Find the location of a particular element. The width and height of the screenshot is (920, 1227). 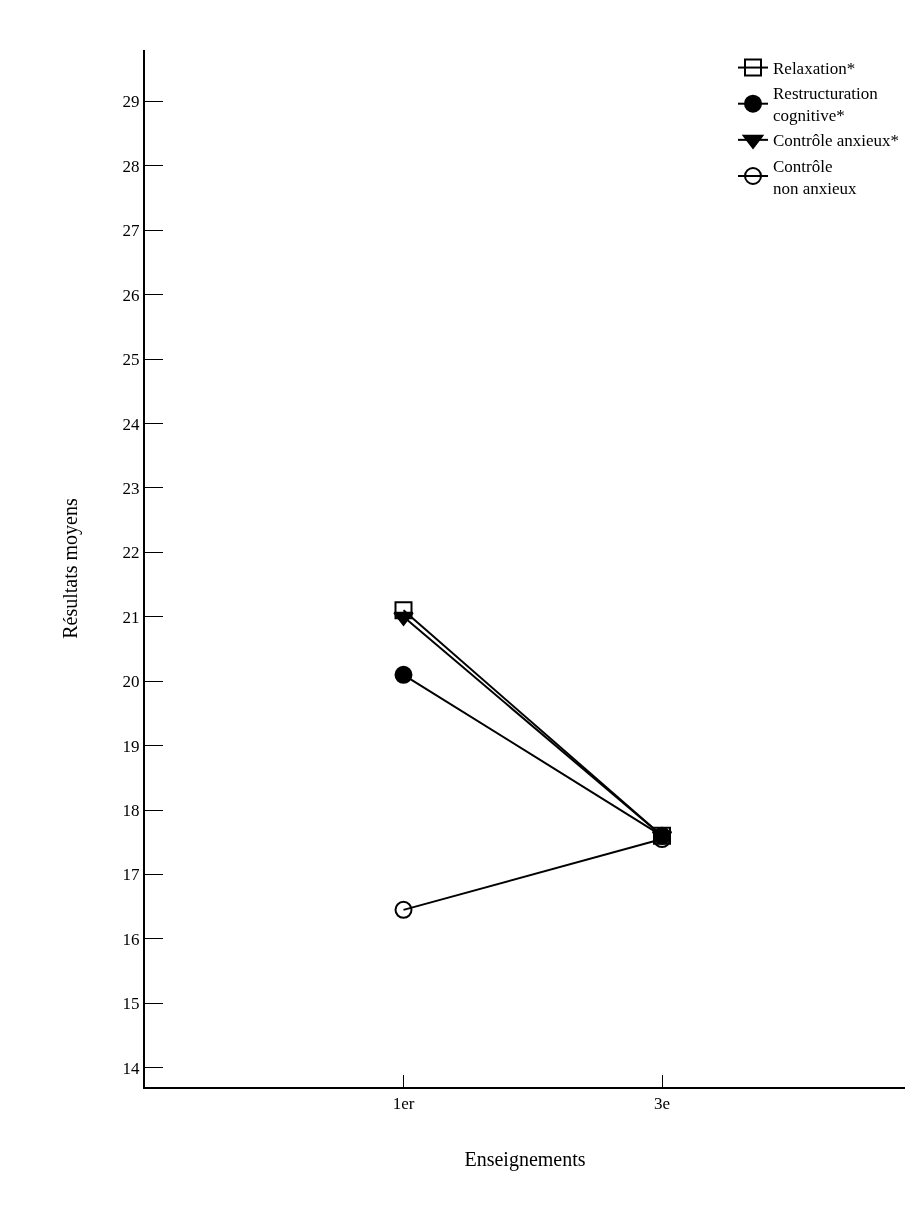

y-tick-label: 26 is located at coordinates (131, 295).